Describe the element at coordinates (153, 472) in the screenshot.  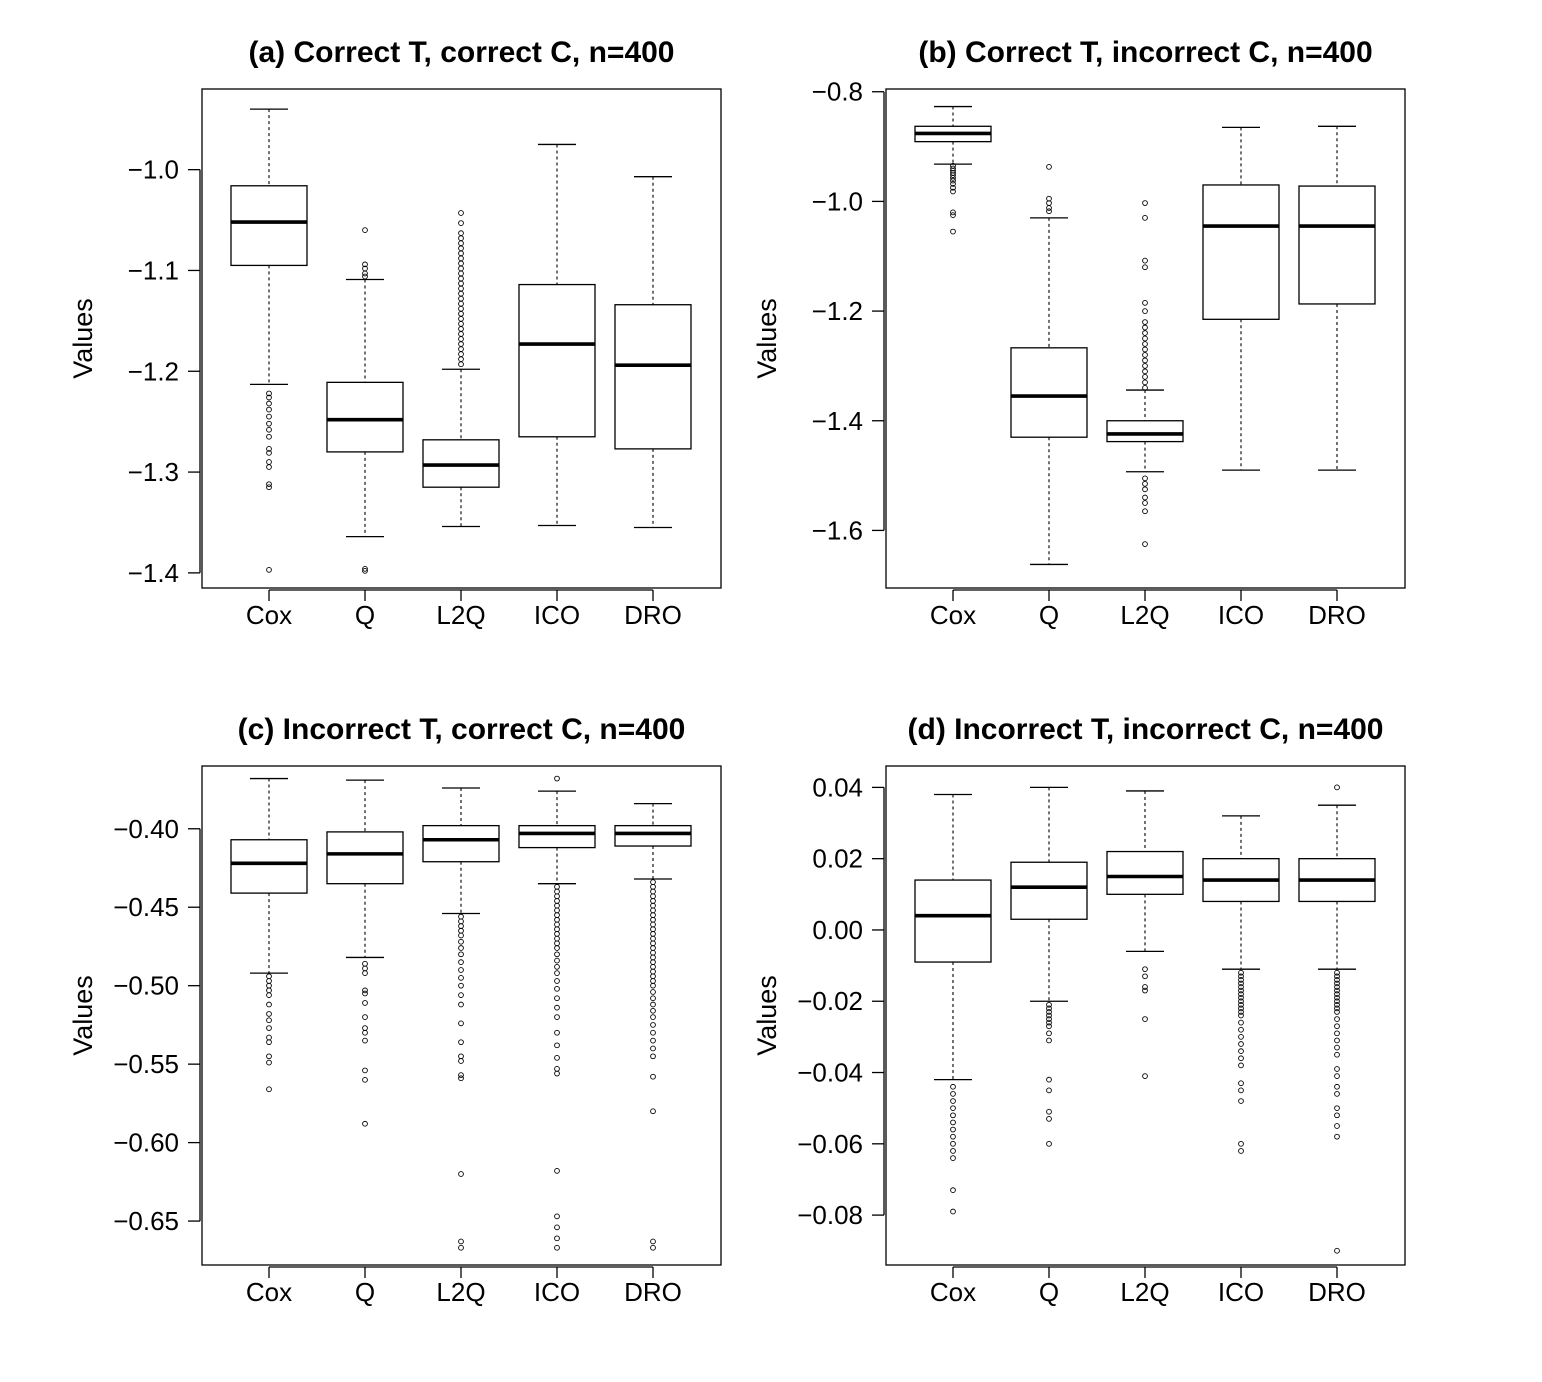
I see `y-tick-label: −1.3` at that location.